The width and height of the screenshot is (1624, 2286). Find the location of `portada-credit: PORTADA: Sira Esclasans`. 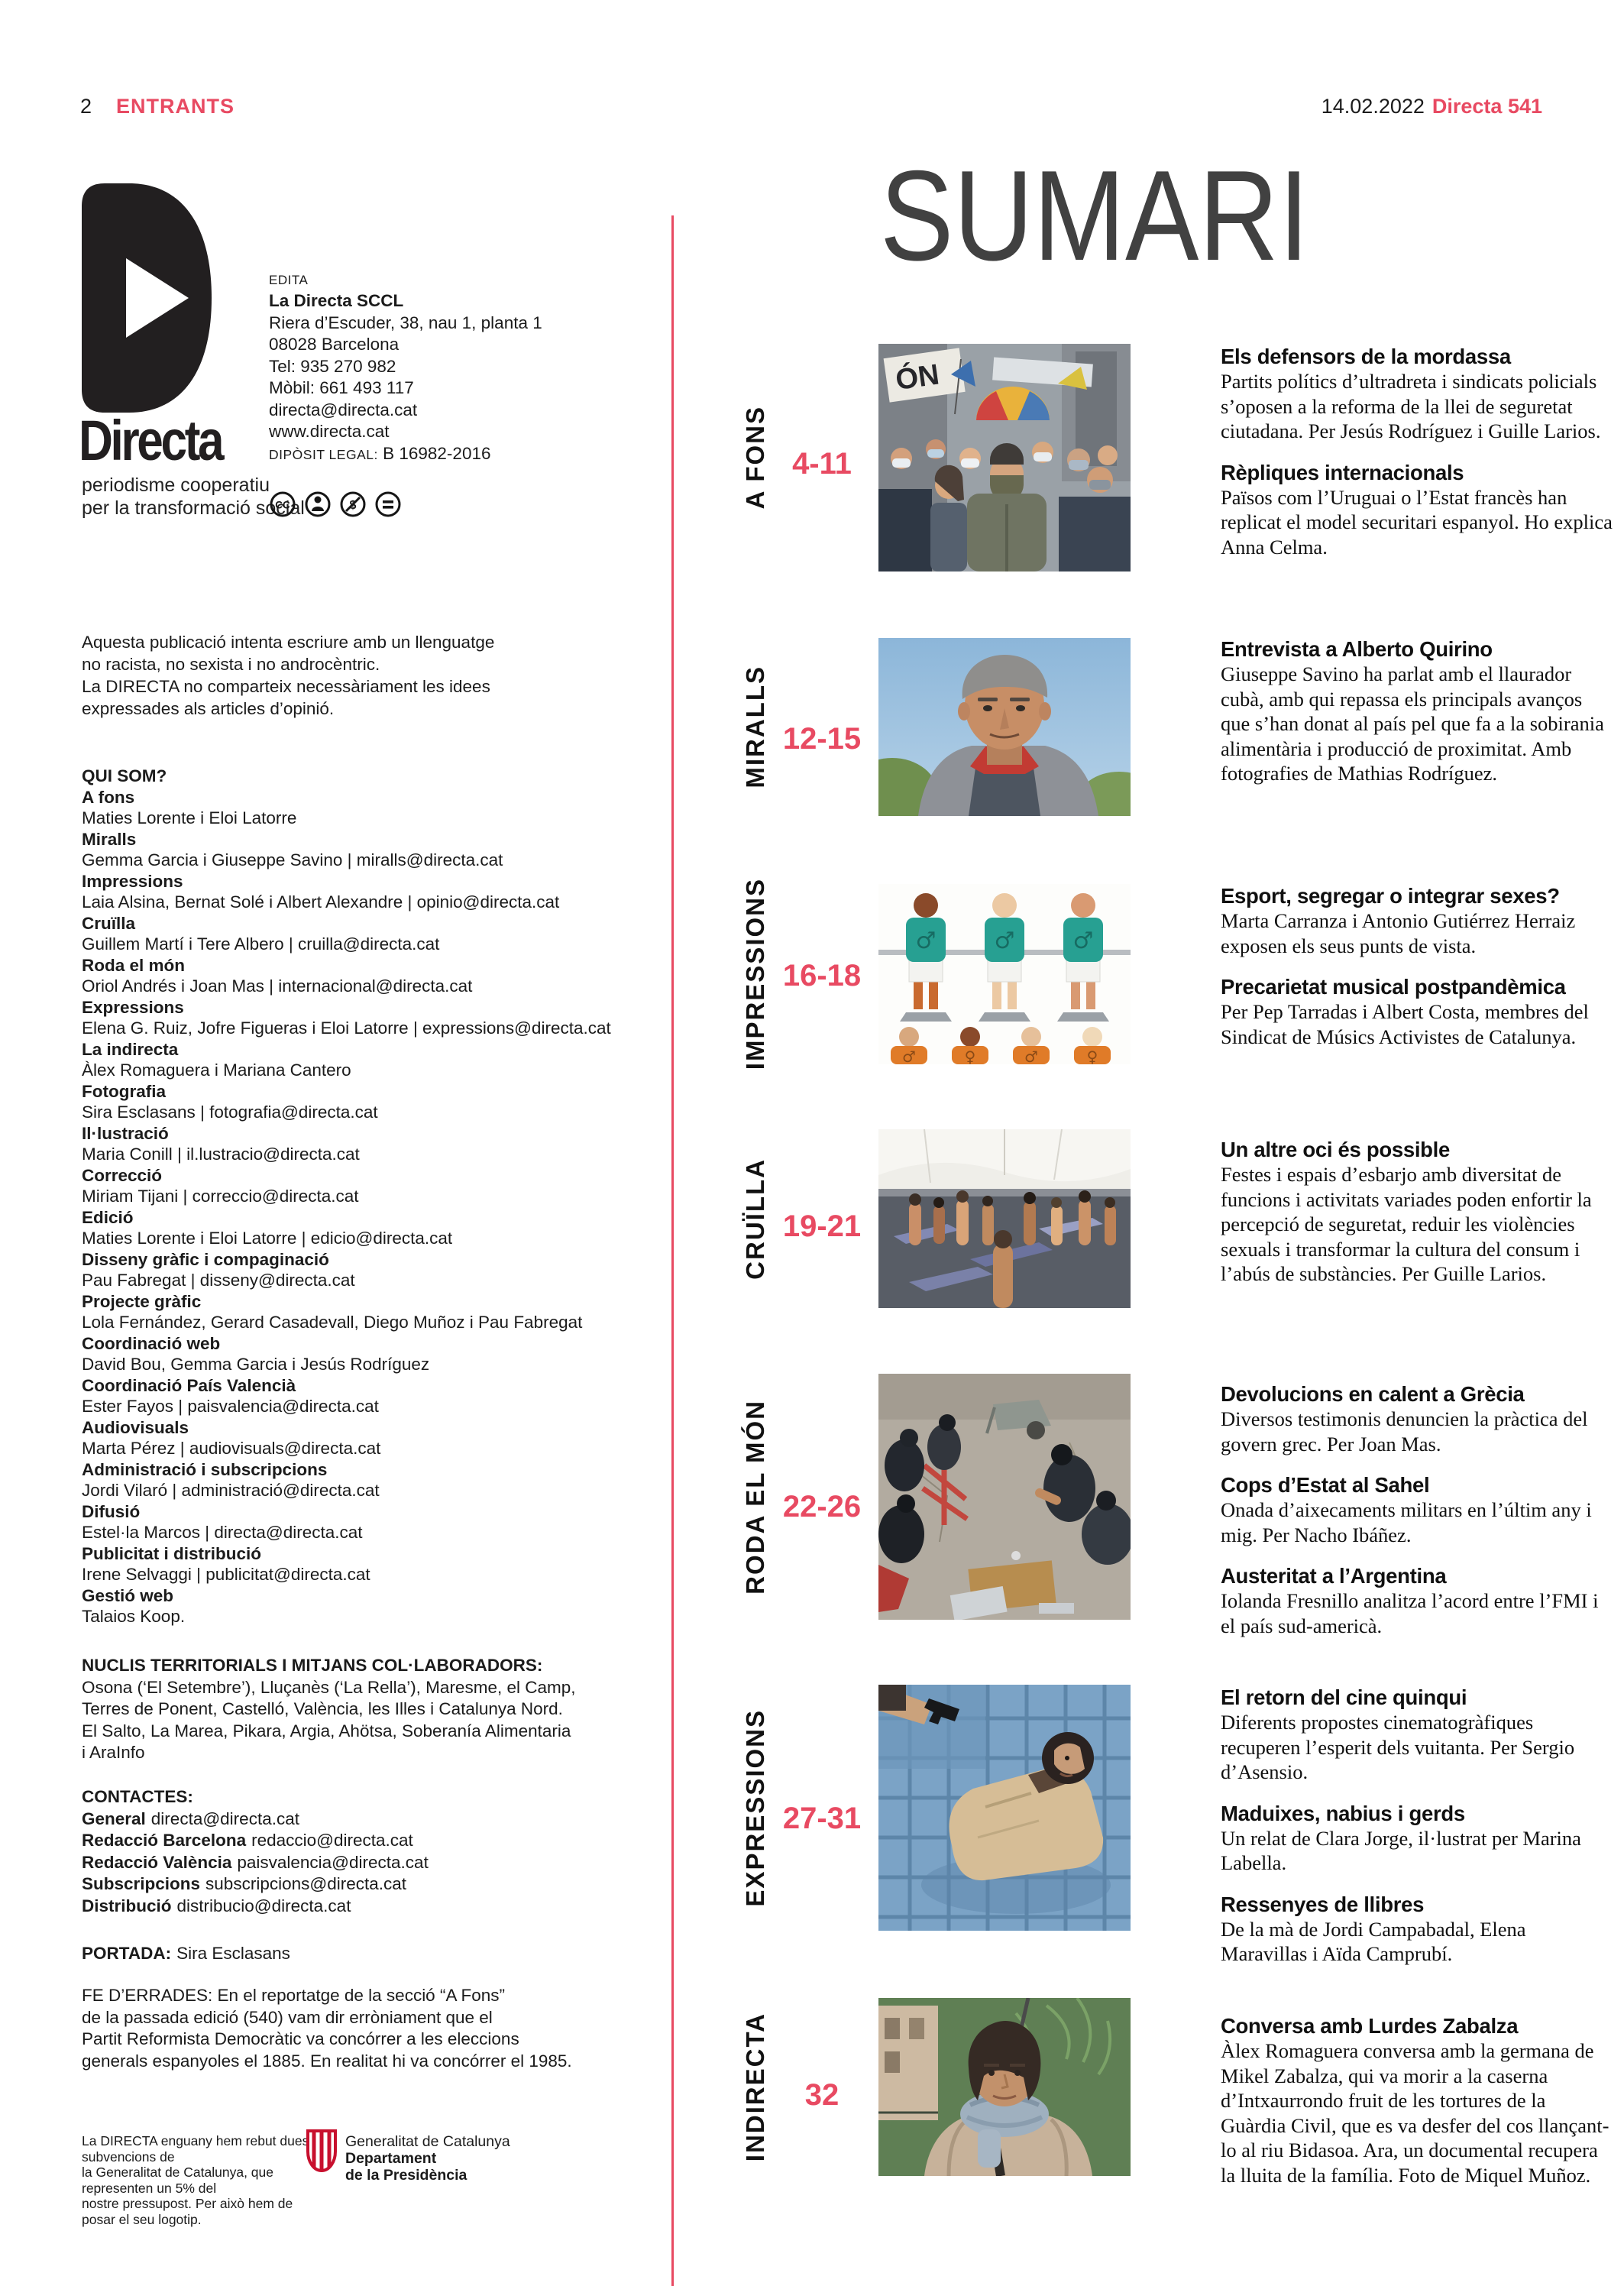

portada-credit: PORTADA: Sira Esclasans is located at coordinates (186, 1954).